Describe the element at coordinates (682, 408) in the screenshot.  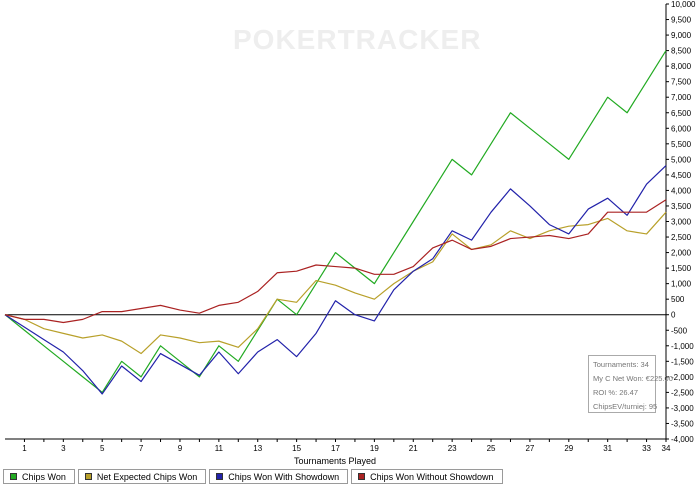
I see `y-tick-label: -3,000` at that location.